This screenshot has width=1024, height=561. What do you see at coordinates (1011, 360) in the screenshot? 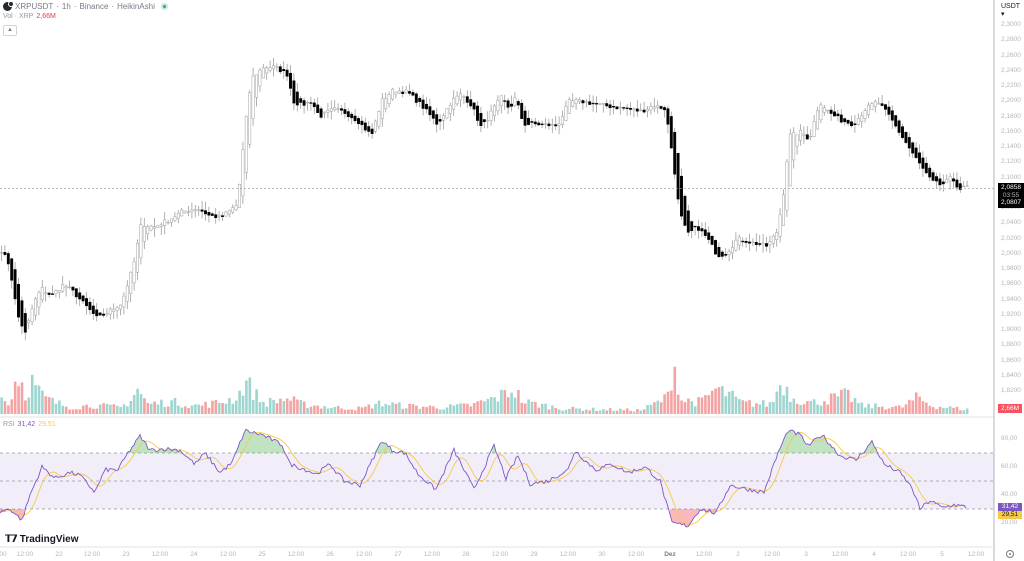
I see `price-axis-label: 1,8600` at bounding box center [1011, 360].